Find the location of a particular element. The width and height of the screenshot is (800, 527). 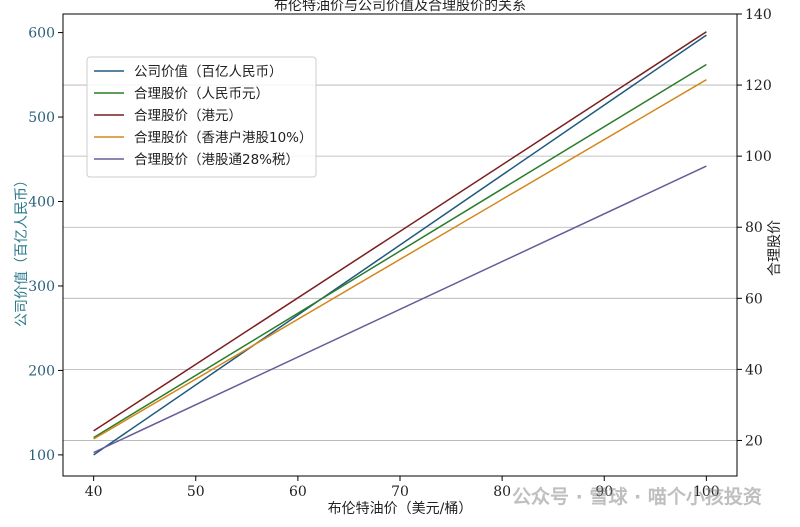

x-axis: 40 50 60 70 80 90 100 is located at coordinates (402, 488).